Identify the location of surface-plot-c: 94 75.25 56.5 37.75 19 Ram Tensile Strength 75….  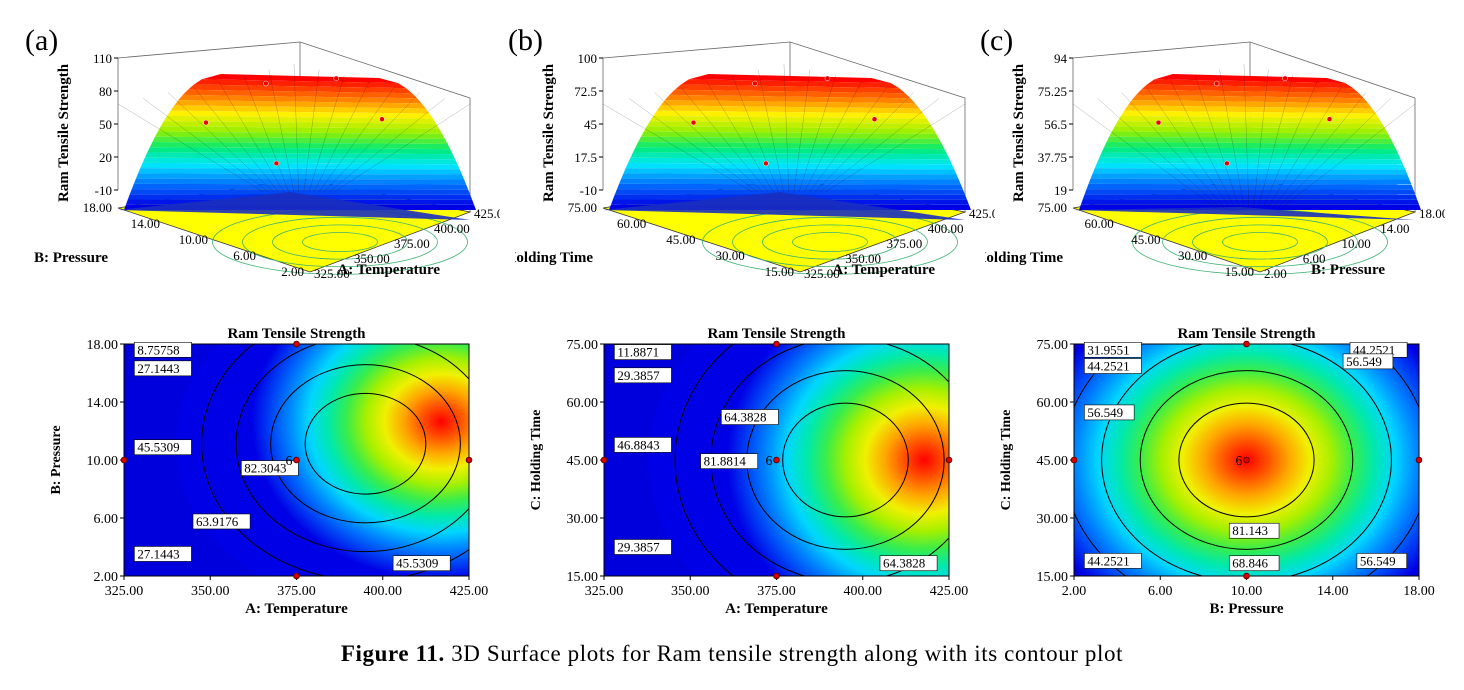
(1215, 161).